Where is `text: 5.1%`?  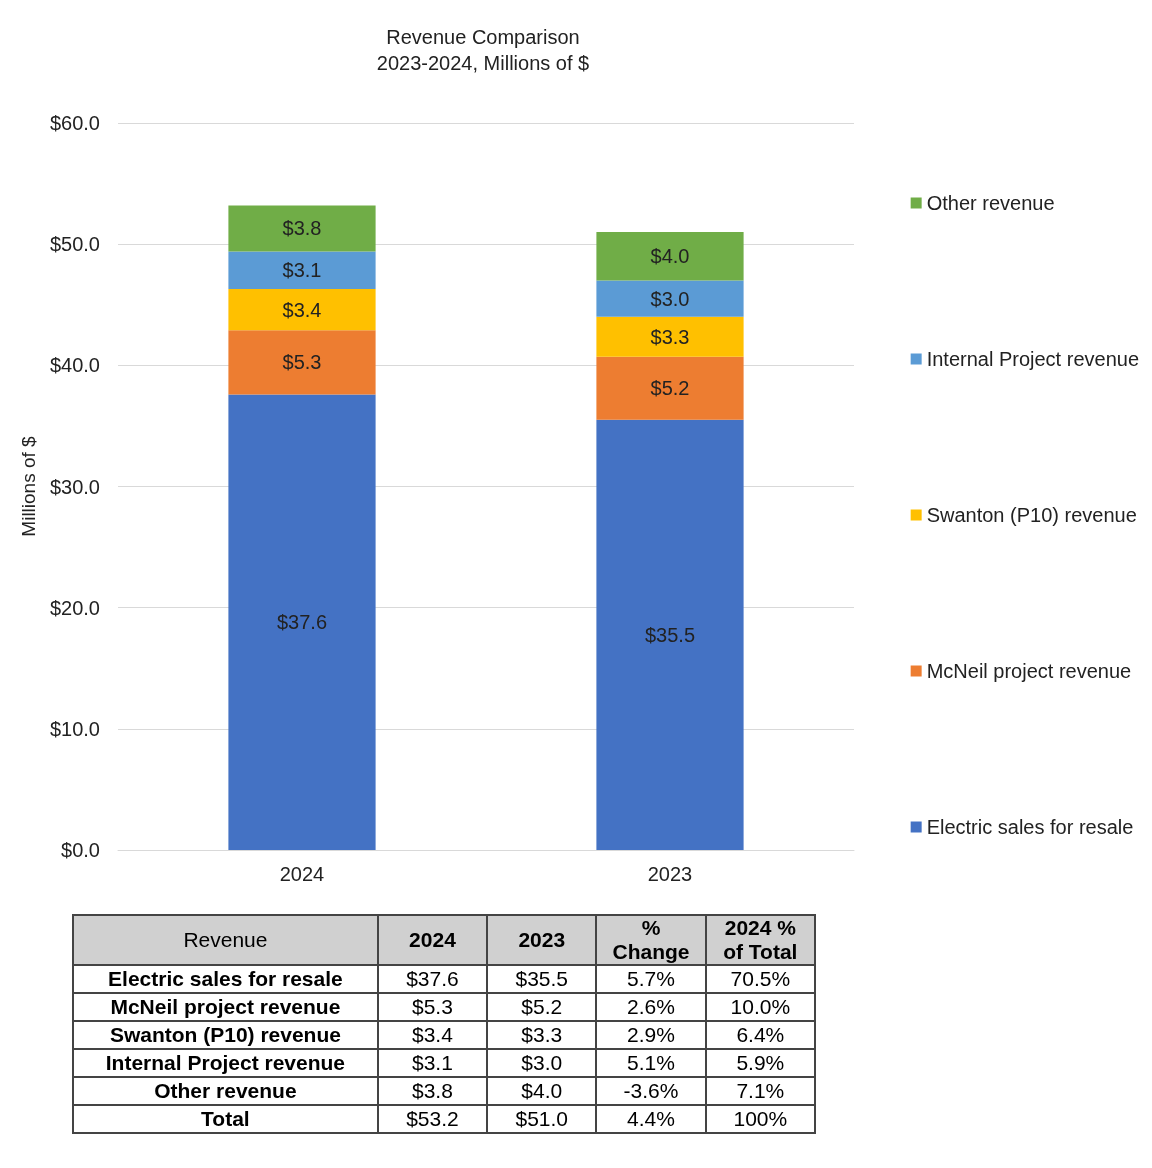 text: 5.1% is located at coordinates (651, 1063).